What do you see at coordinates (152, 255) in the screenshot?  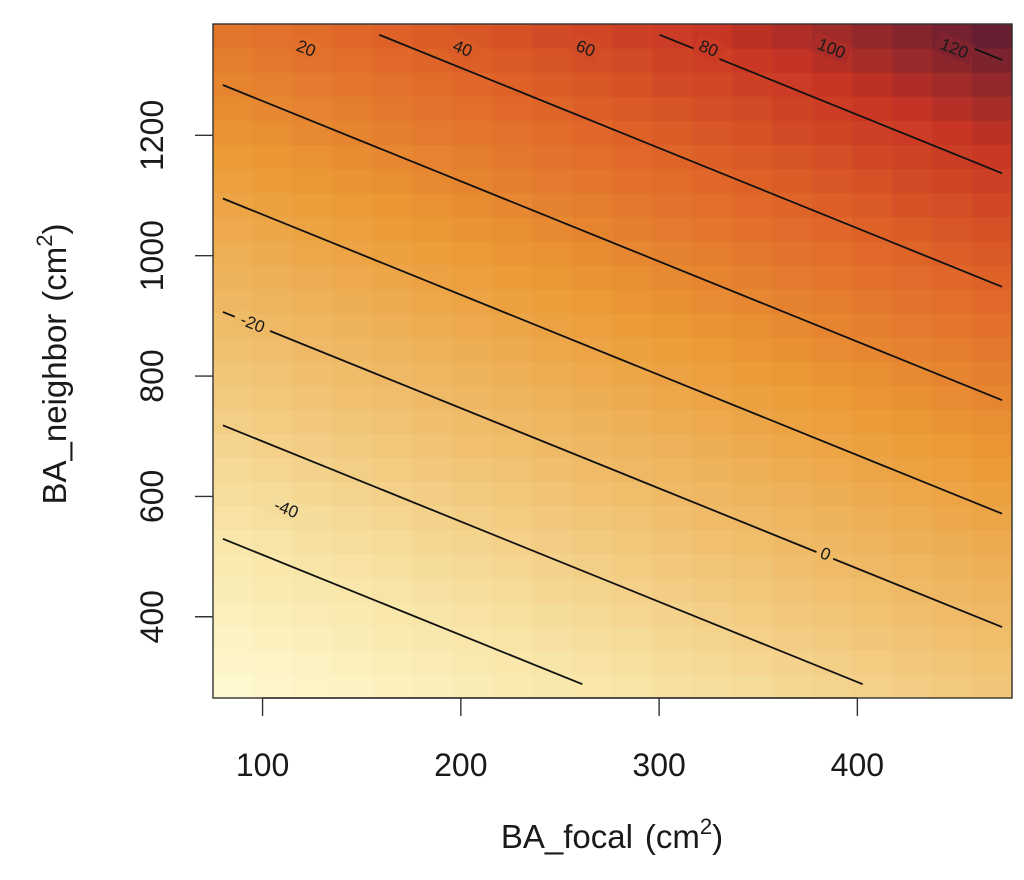 I see `y-tick-label: 1000` at bounding box center [152, 255].